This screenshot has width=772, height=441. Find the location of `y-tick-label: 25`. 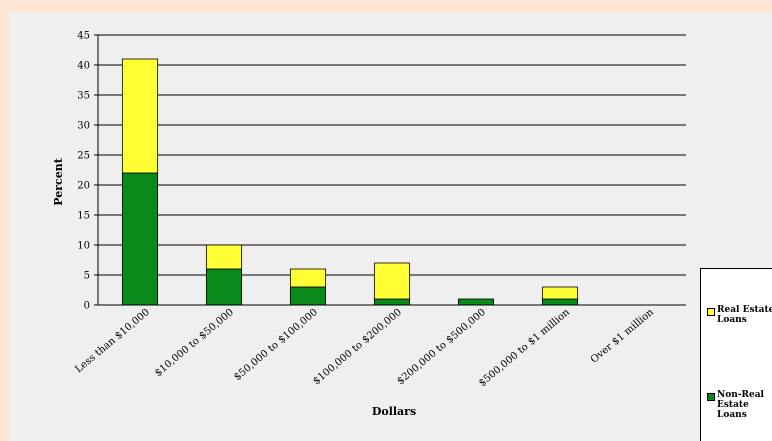

y-tick-label: 25 is located at coordinates (83, 156).